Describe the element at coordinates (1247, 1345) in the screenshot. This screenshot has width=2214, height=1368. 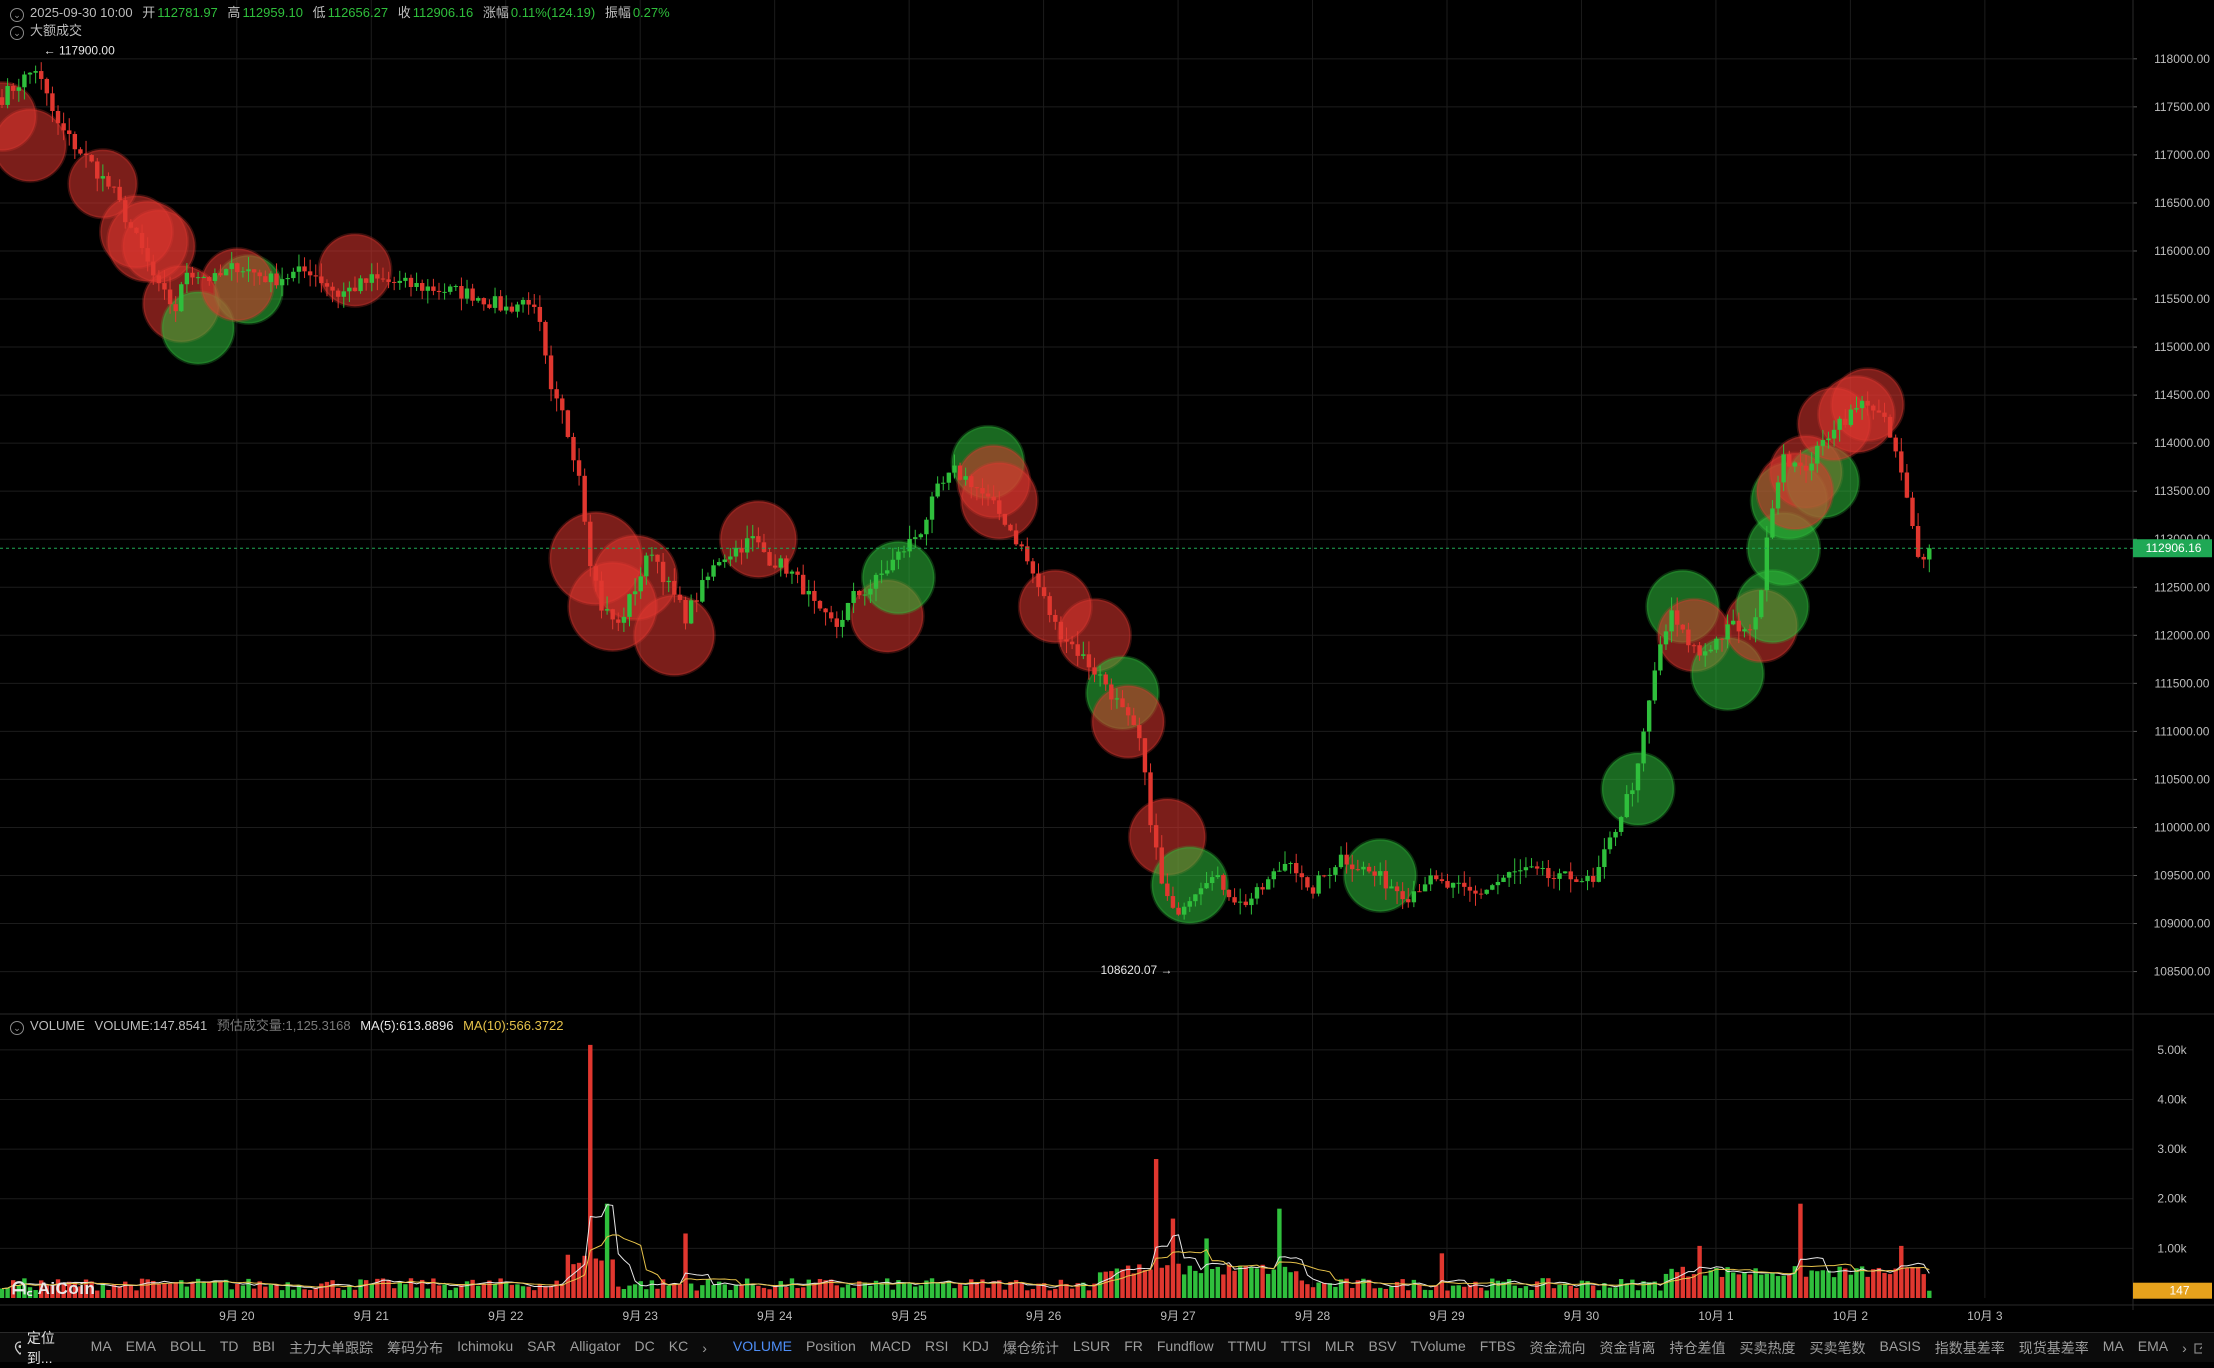
I see `sub-indicator-9: TTMU` at that location.